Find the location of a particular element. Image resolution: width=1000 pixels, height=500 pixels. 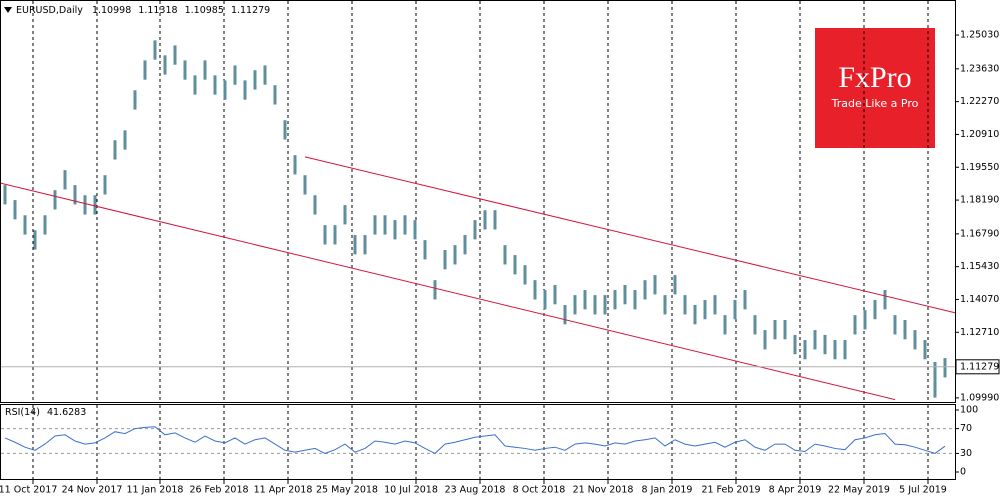

y-tick-label: 1.16790 is located at coordinates (979, 233).